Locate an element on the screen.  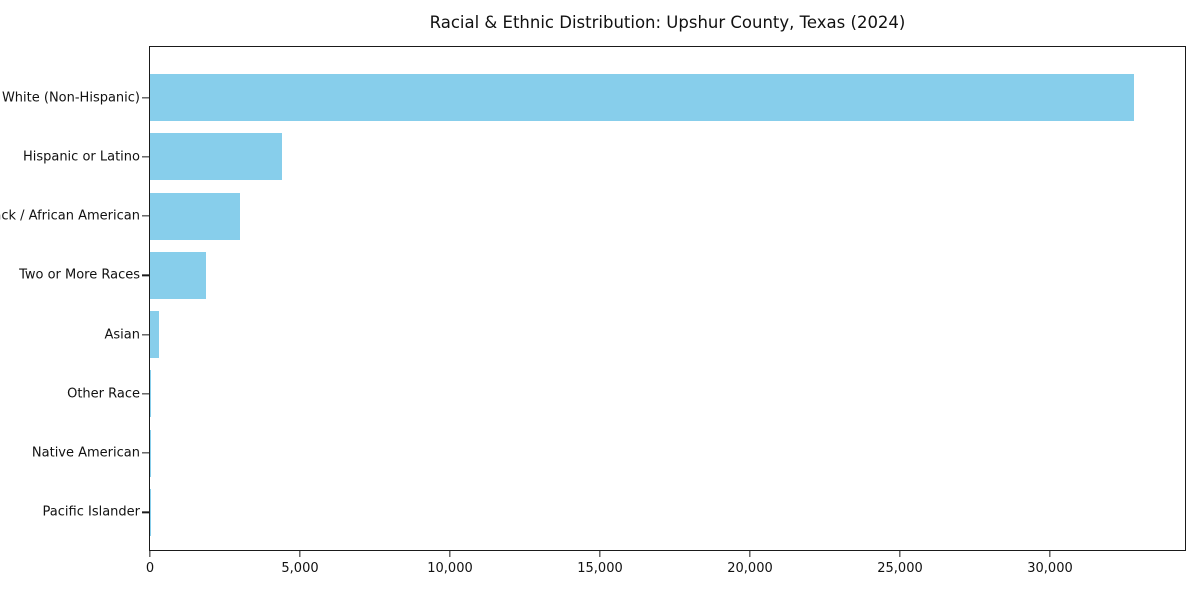
x-tick-label: 10,000 is located at coordinates (450, 568).